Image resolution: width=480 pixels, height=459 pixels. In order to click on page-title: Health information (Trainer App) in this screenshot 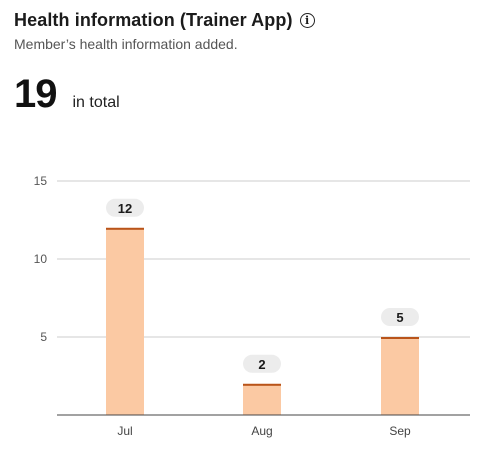, I will do `click(153, 20)`.